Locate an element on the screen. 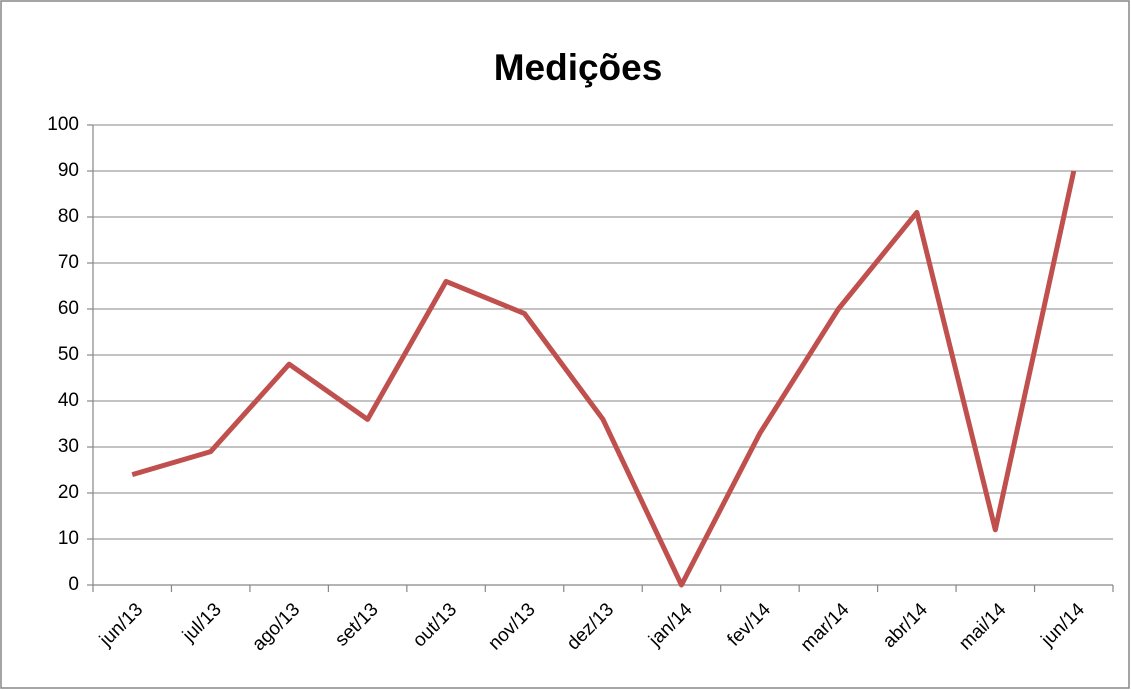 This screenshot has width=1131, height=690. y-tick-label: 20 is located at coordinates (68, 492).